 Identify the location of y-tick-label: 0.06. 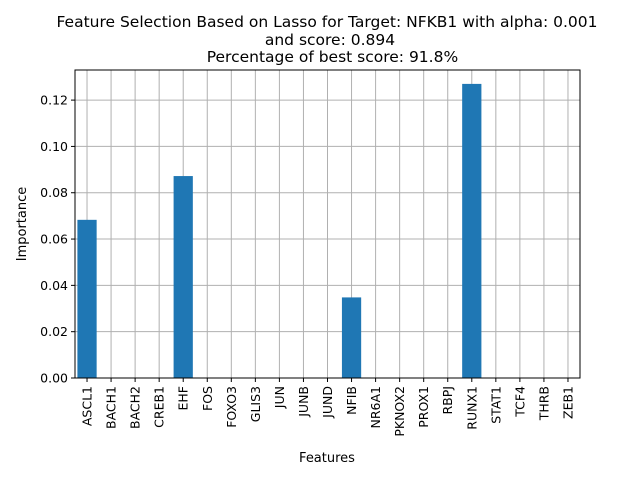
(54, 239).